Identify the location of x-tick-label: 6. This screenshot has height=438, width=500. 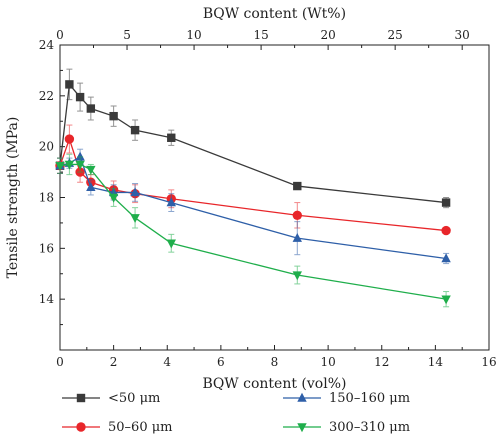
(221, 362).